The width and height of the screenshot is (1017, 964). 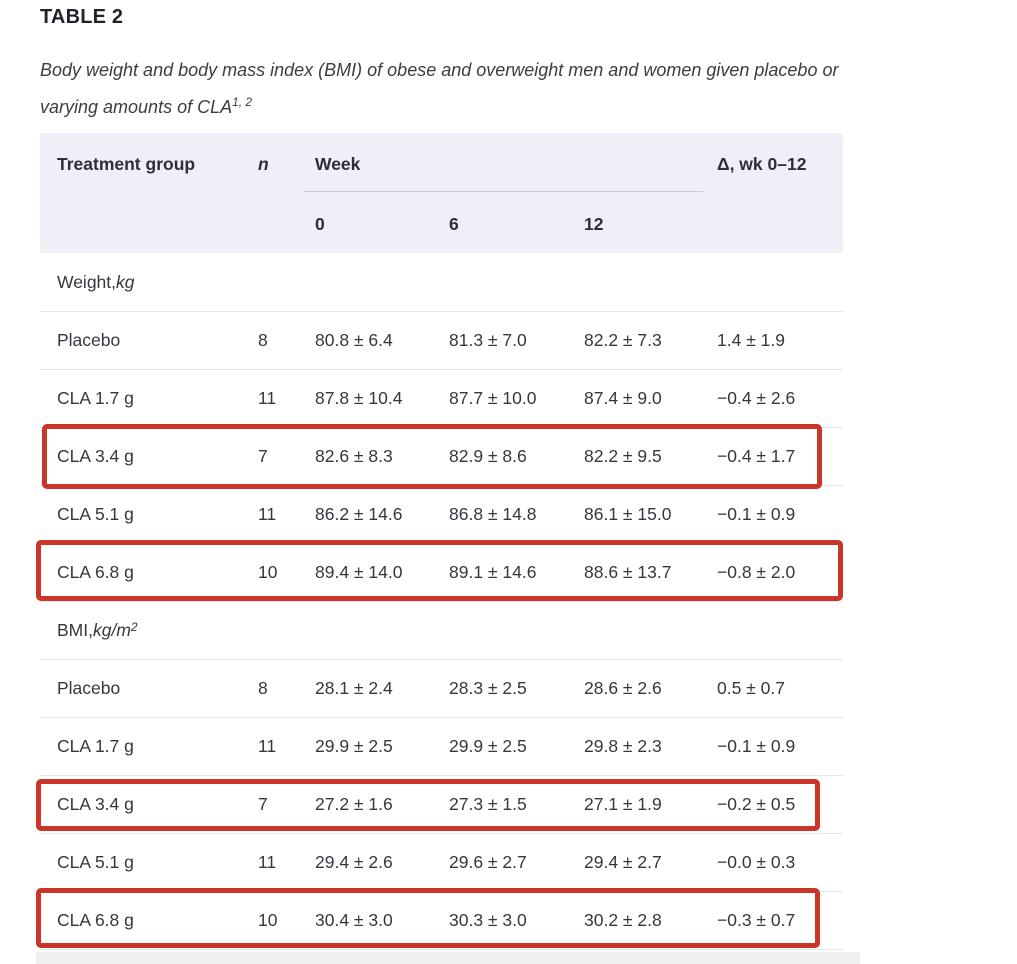 I want to click on week12-cell: 29.4 ± 2.7, so click(x=623, y=862).